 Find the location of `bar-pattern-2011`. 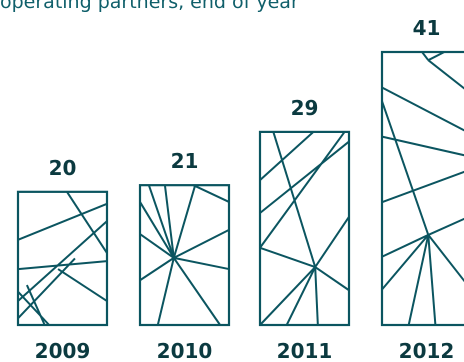

bar-pattern-2011 is located at coordinates (304, 228).